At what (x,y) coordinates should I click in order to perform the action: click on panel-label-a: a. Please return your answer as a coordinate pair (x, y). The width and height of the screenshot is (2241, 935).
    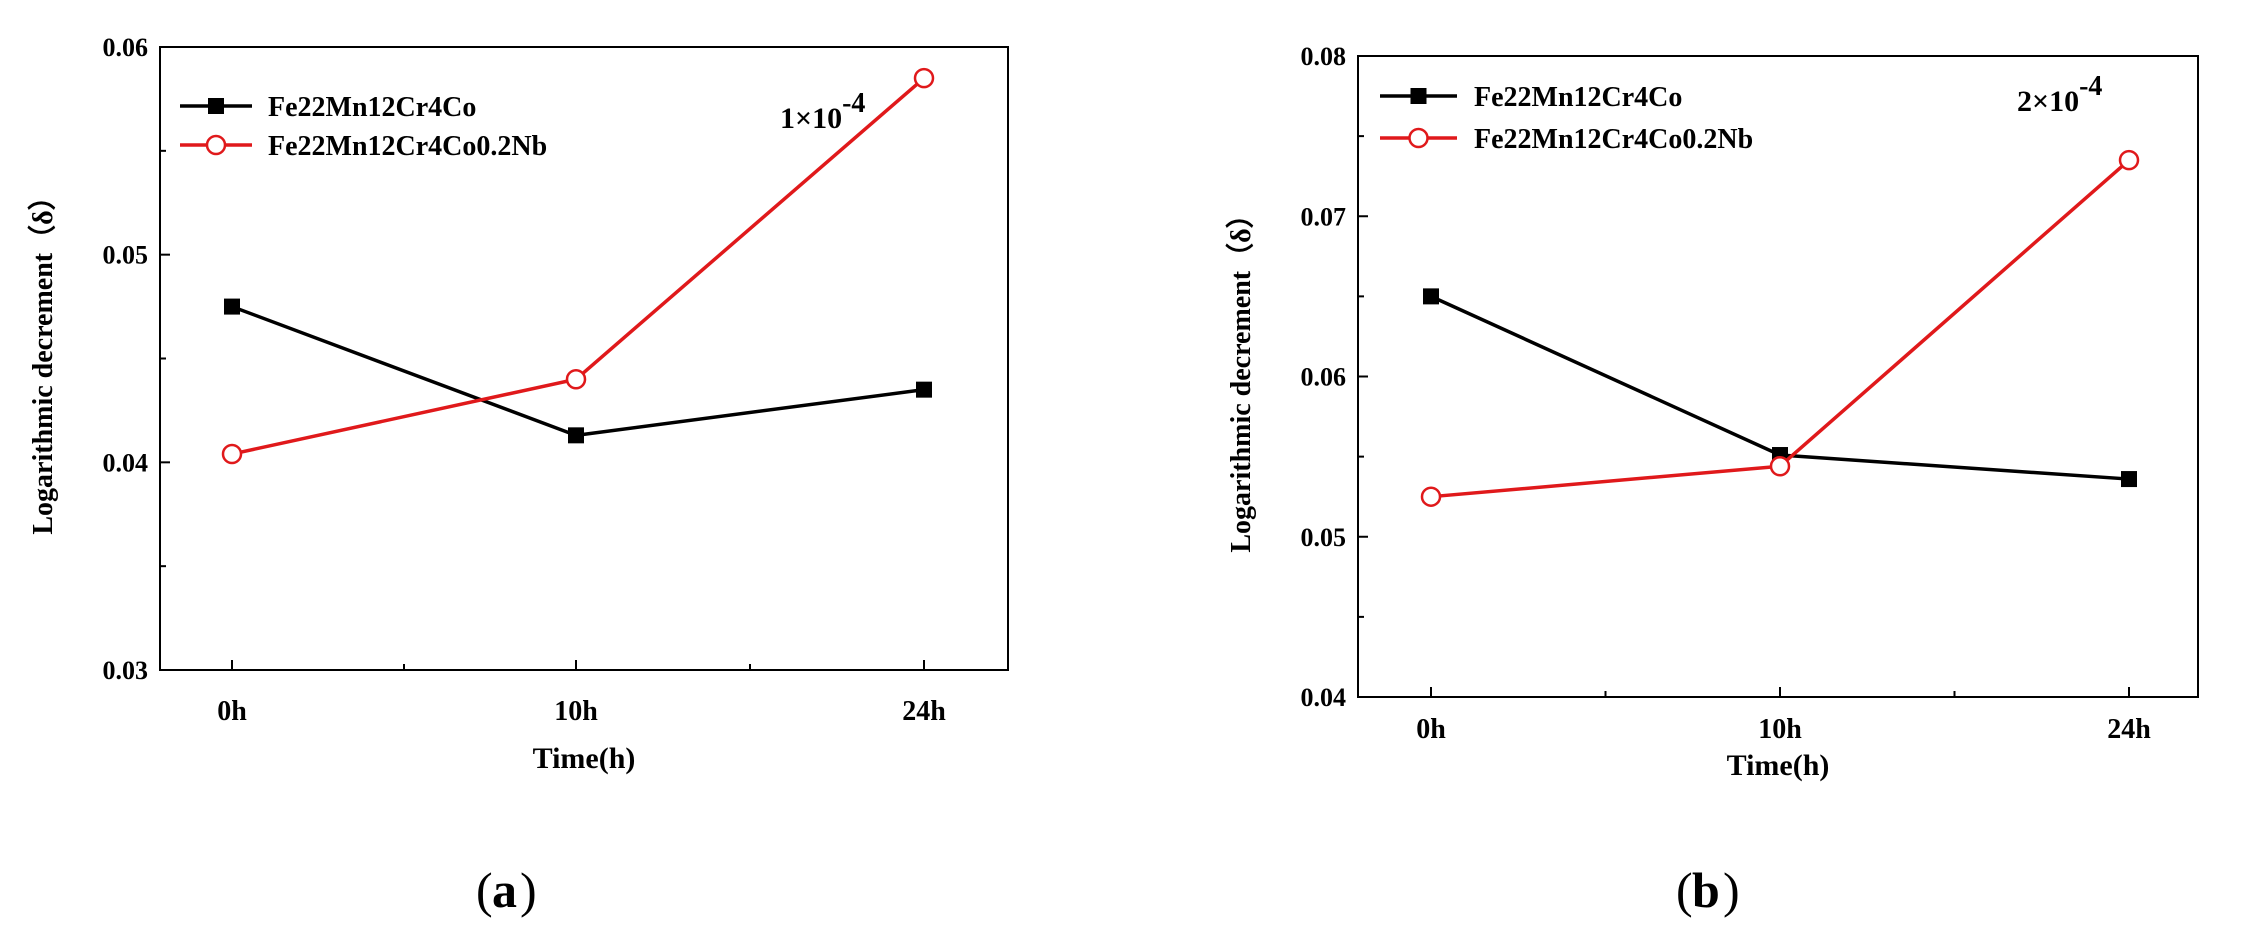
    Looking at the image, I should click on (504, 890).